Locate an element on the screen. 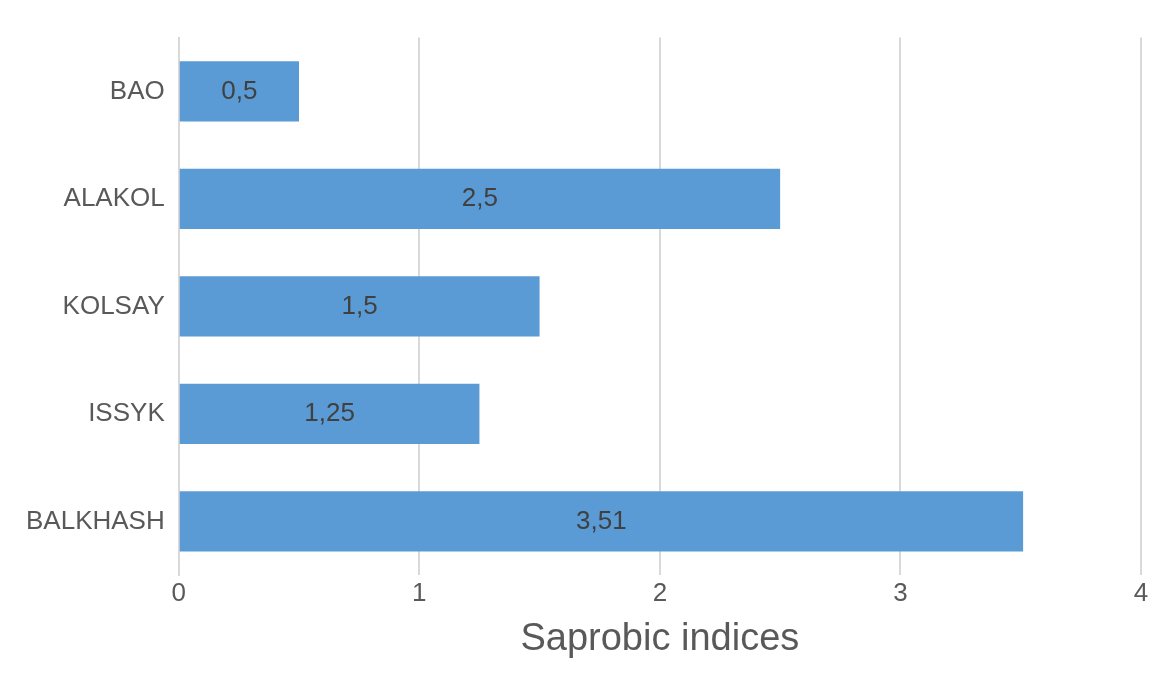 The width and height of the screenshot is (1163, 674). x-tick-label: 2 is located at coordinates (660, 591).